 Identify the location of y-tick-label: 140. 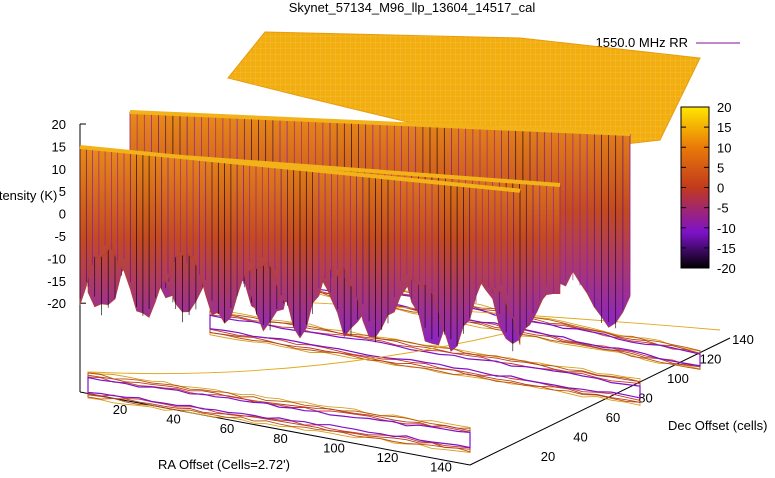
(743, 339).